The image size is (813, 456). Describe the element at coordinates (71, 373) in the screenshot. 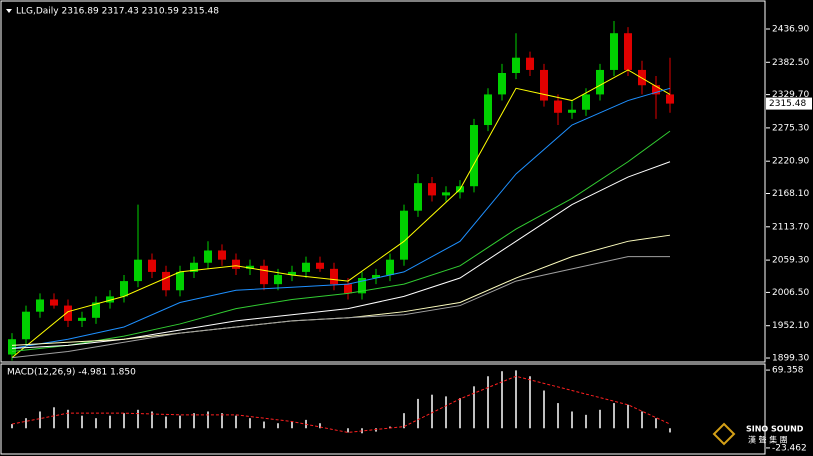

I see `macd-title: MACD(12,26,9) -4.981 1.850` at that location.